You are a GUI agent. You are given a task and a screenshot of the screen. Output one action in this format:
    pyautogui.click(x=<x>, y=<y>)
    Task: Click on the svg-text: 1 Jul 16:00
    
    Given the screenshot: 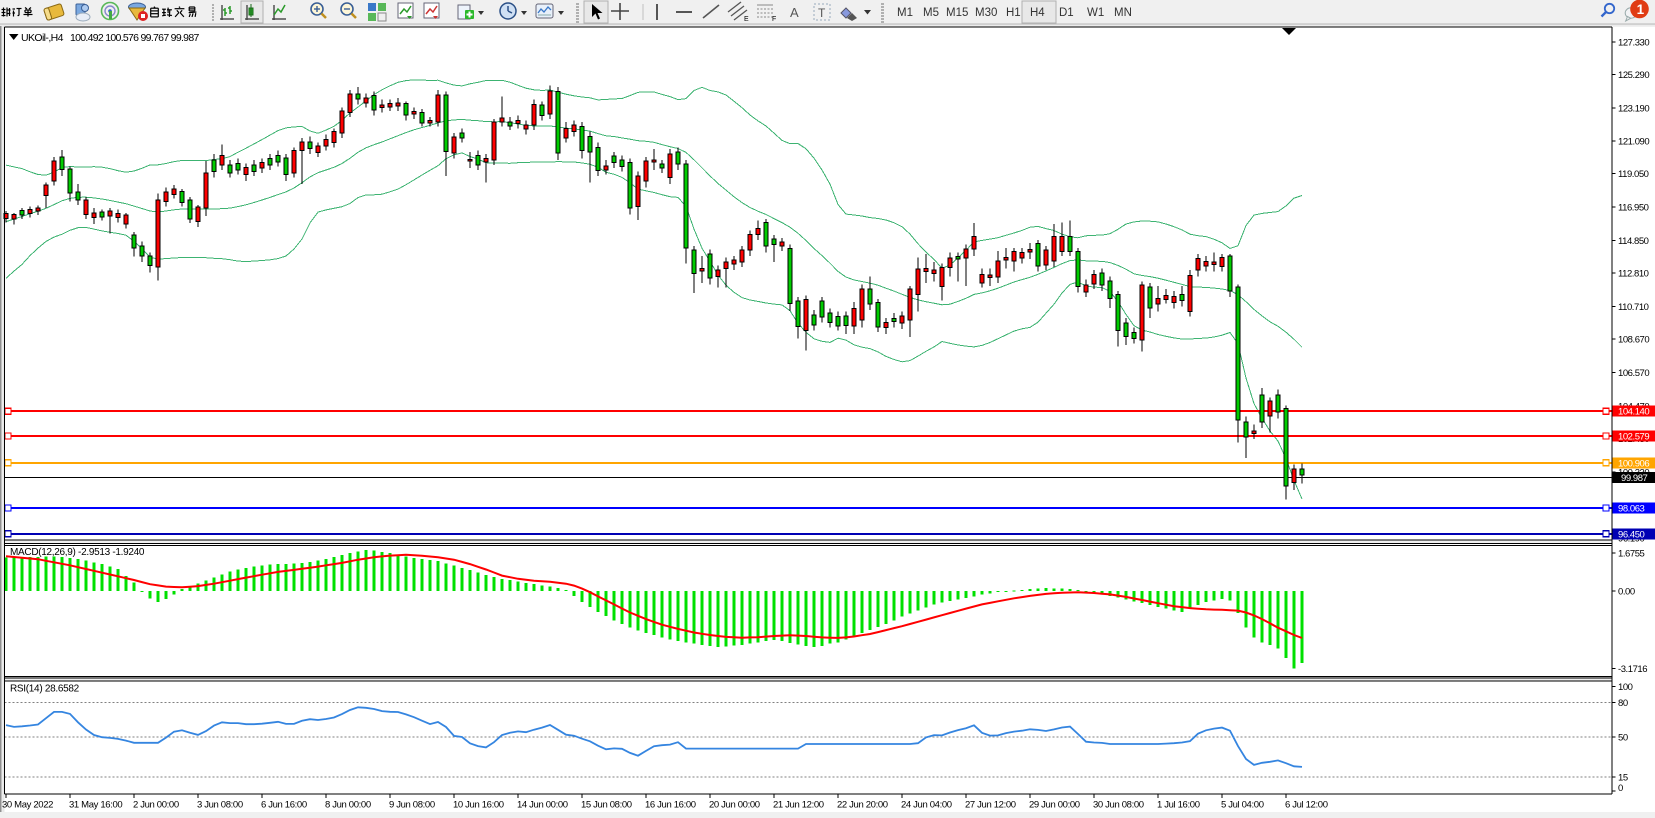 What is the action you would take?
    pyautogui.click(x=1178, y=805)
    